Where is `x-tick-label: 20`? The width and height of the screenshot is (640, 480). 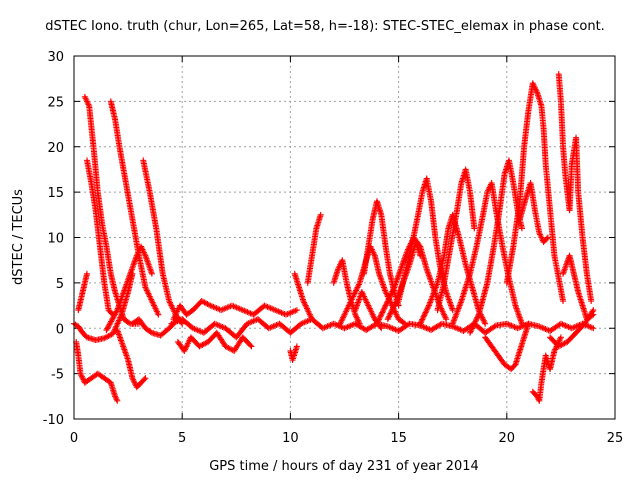
x-tick-label: 20 is located at coordinates (507, 438).